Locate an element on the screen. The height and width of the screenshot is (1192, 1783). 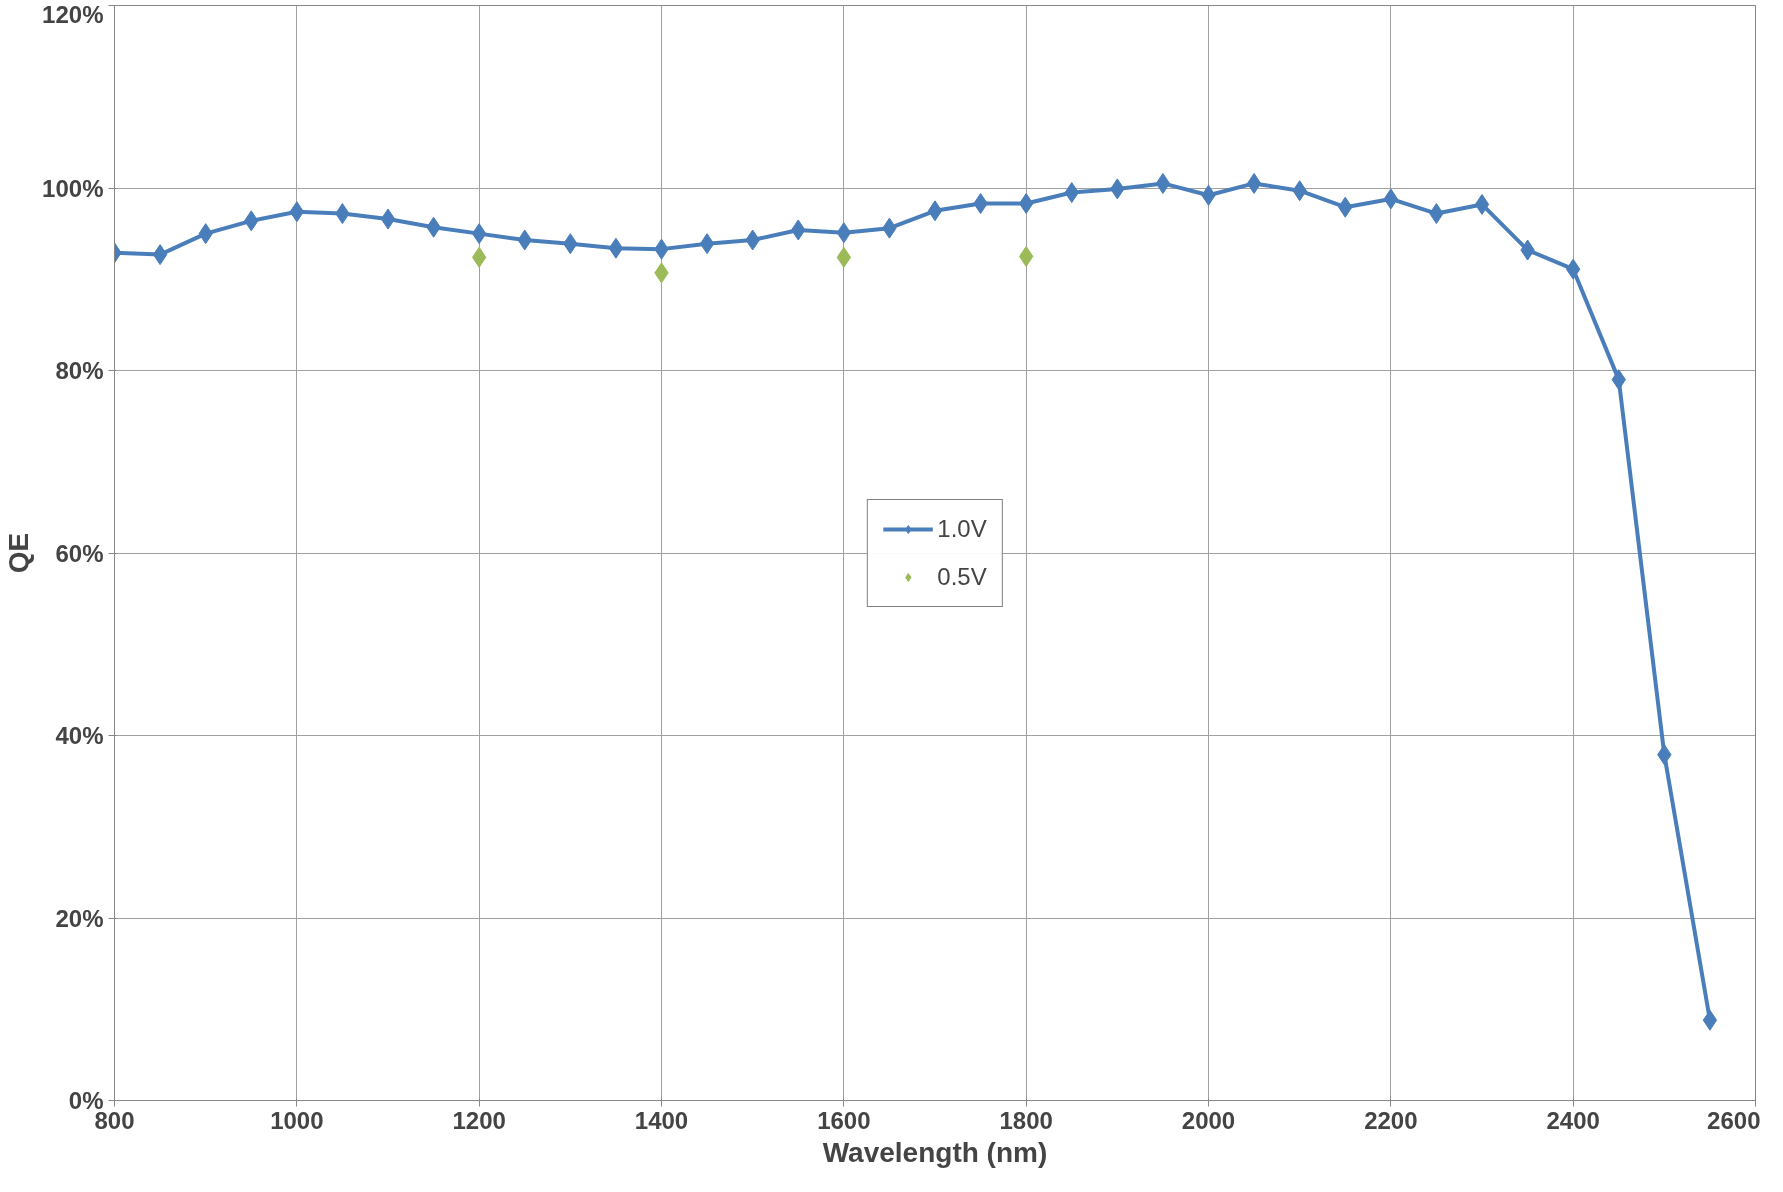
y-tick-label: 100% is located at coordinates (73, 188).